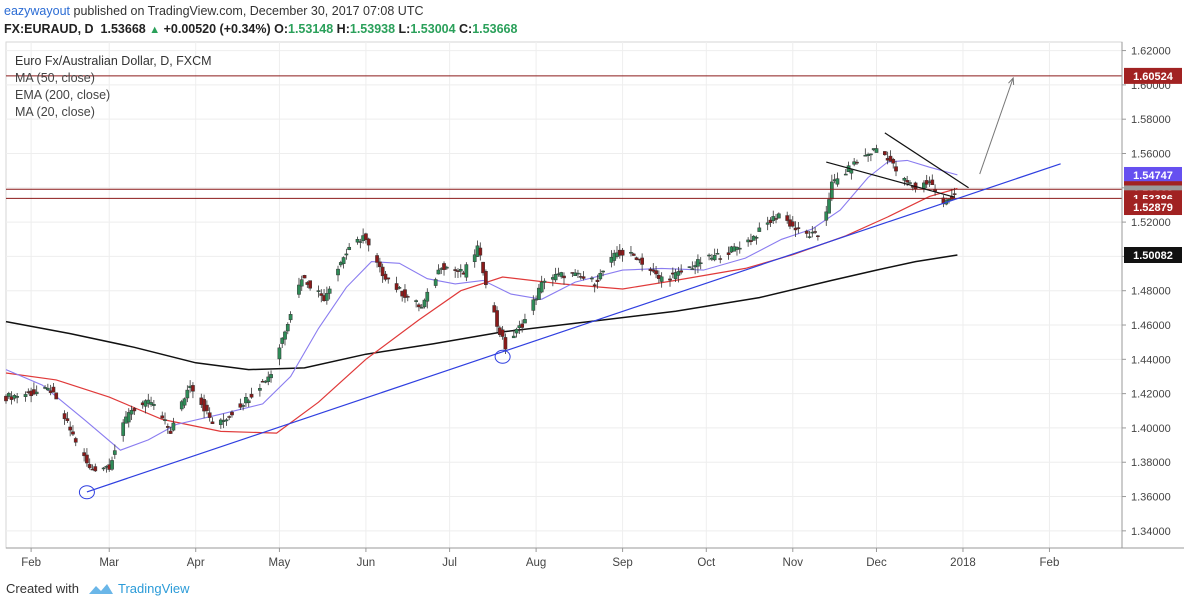 This screenshot has width=1184, height=606. Describe the element at coordinates (926, 160) in the screenshot. I see `wedge-upper-line` at that location.